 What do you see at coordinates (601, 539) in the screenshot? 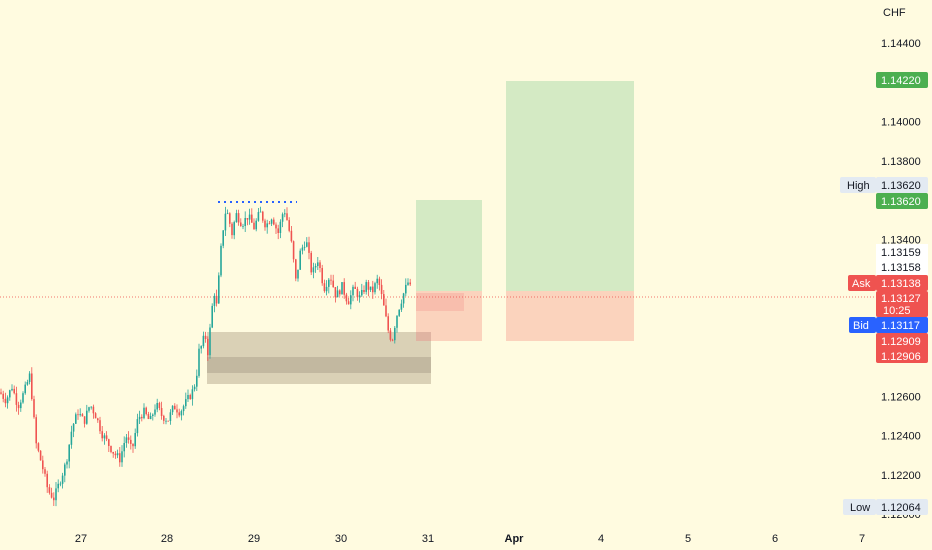
I see `time-tick-label: 4` at bounding box center [601, 539].